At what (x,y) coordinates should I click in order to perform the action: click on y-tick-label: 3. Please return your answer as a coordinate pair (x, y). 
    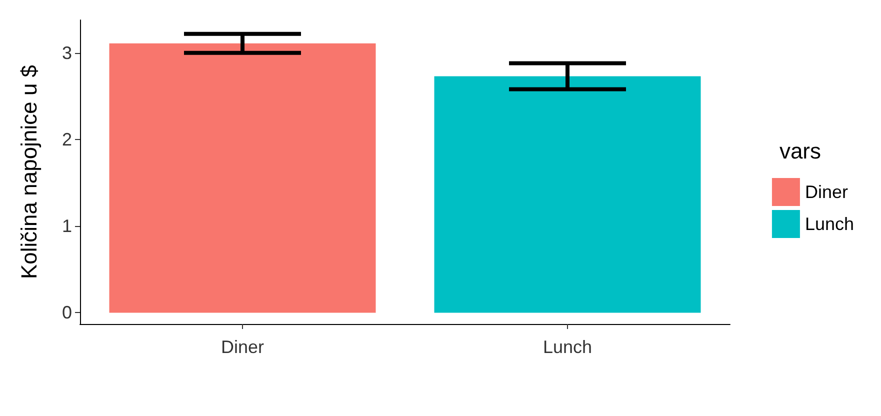
    Looking at the image, I should click on (67, 52).